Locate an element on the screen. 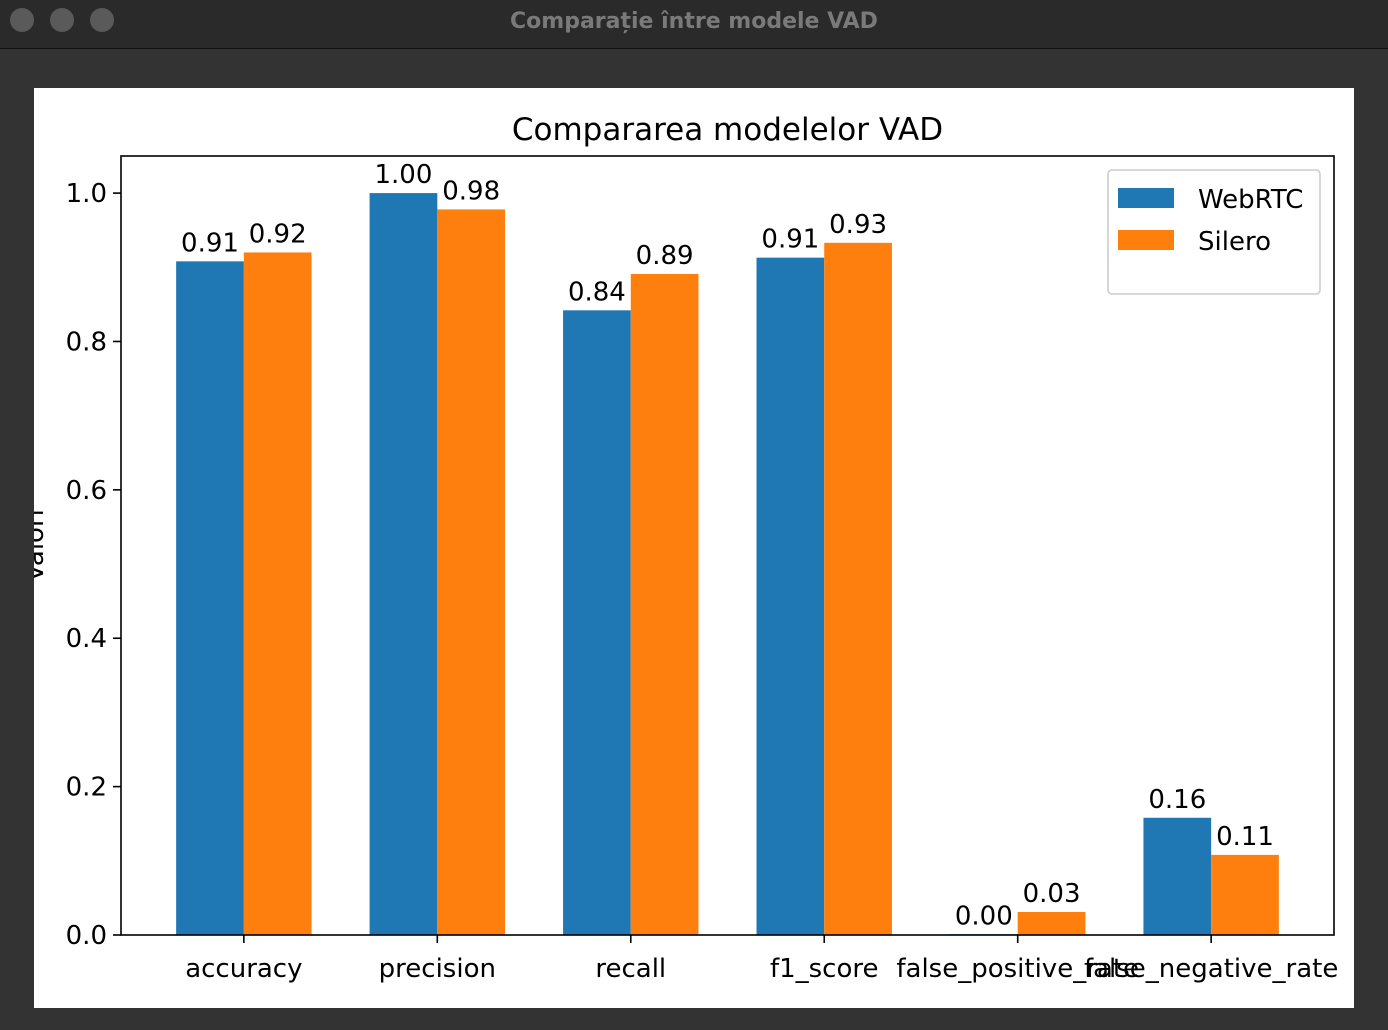 The width and height of the screenshot is (1388, 1030). x-tick-label: recall is located at coordinates (630, 969).